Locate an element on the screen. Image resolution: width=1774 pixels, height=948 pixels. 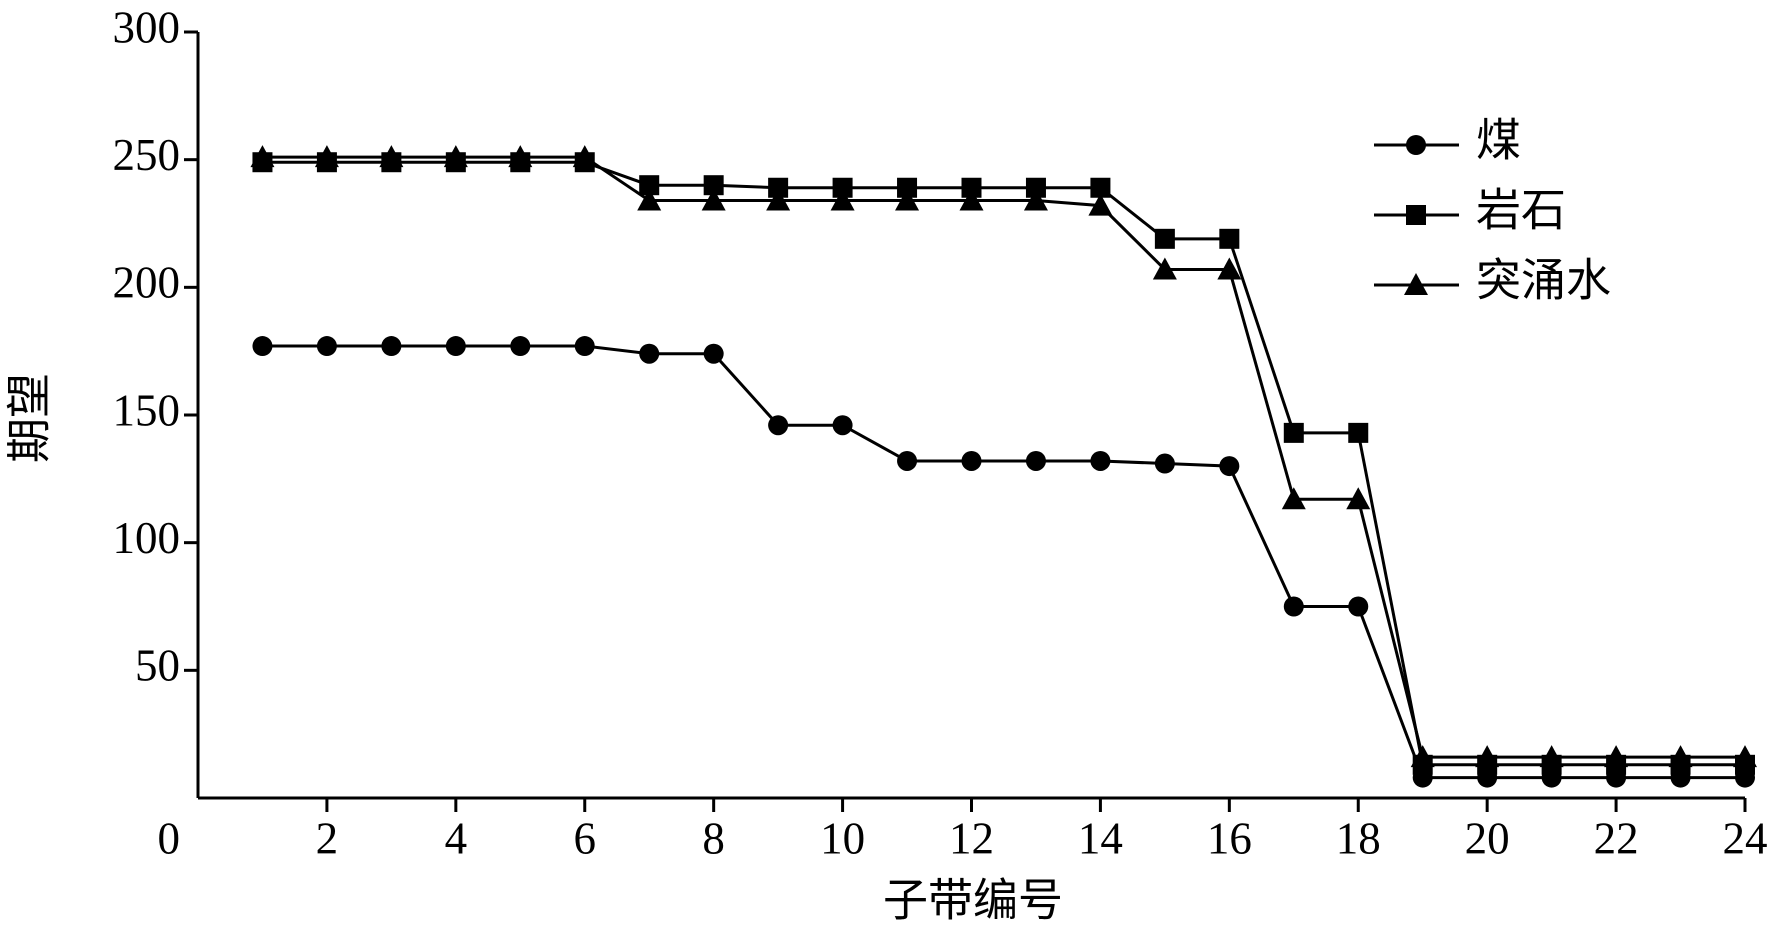
legend-label: 突涌水 is located at coordinates (1543, 280).